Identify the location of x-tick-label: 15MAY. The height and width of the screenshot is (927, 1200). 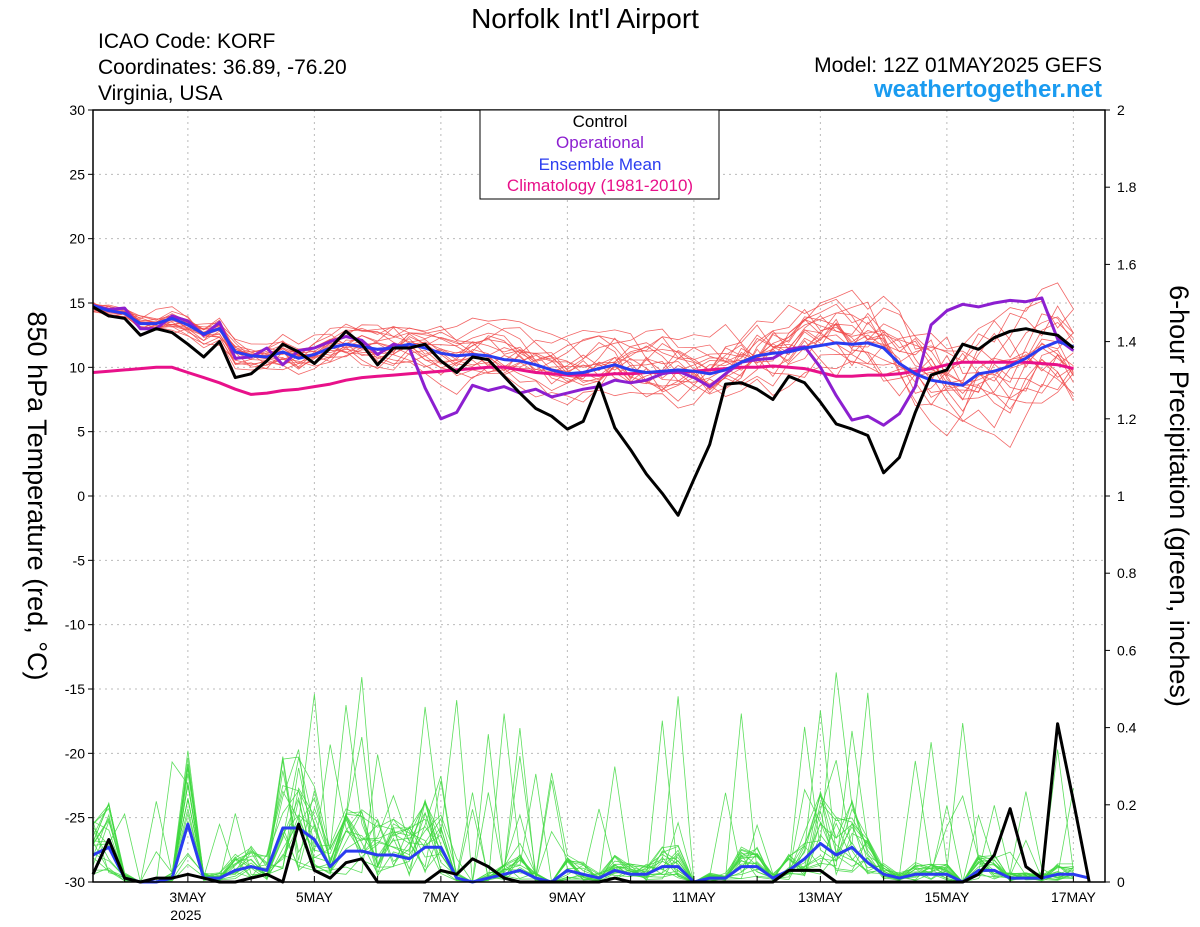
(947, 897).